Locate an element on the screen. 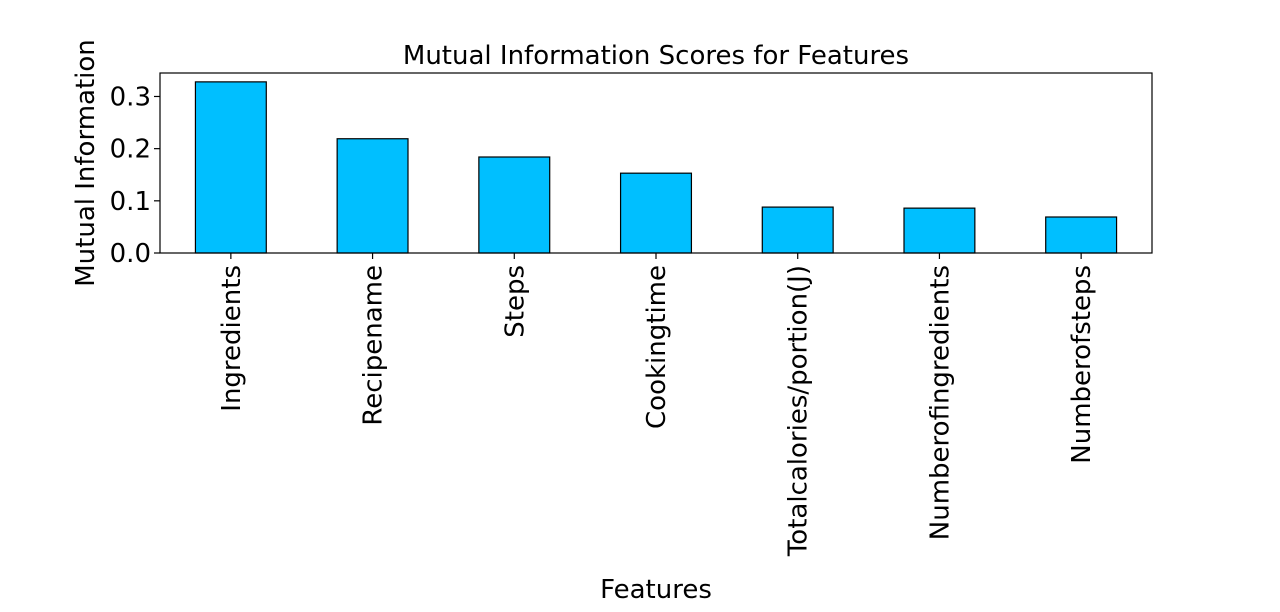  x-tick-label: Recipename is located at coordinates (374, 345).